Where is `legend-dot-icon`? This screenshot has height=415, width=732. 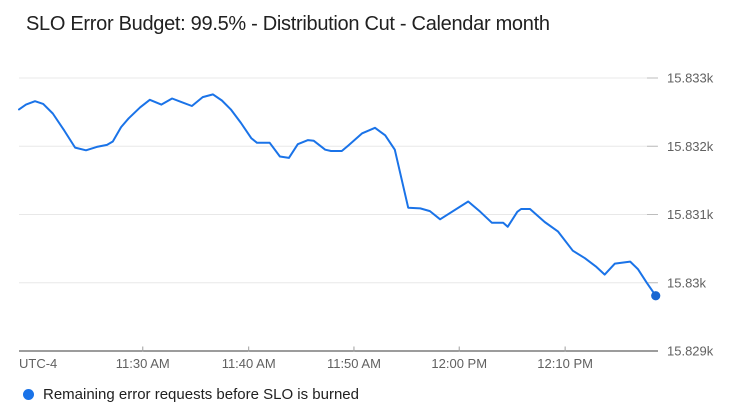 legend-dot-icon is located at coordinates (28, 394).